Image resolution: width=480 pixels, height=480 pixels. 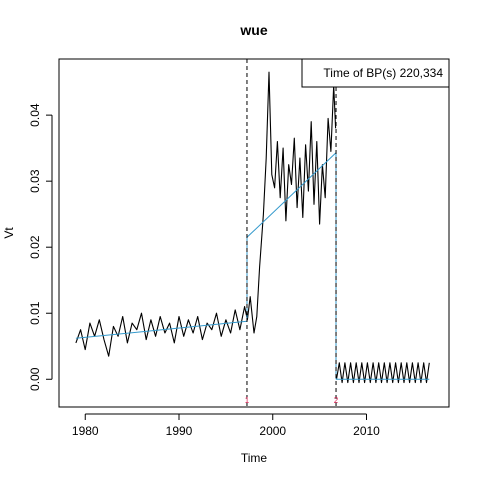 I want to click on legend-box, so click(x=375, y=73).